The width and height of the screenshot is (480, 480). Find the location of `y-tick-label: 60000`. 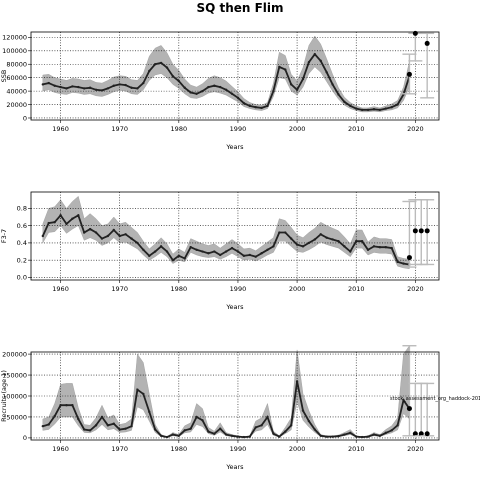

y-tick-label: 60000 is located at coordinates (16, 78).